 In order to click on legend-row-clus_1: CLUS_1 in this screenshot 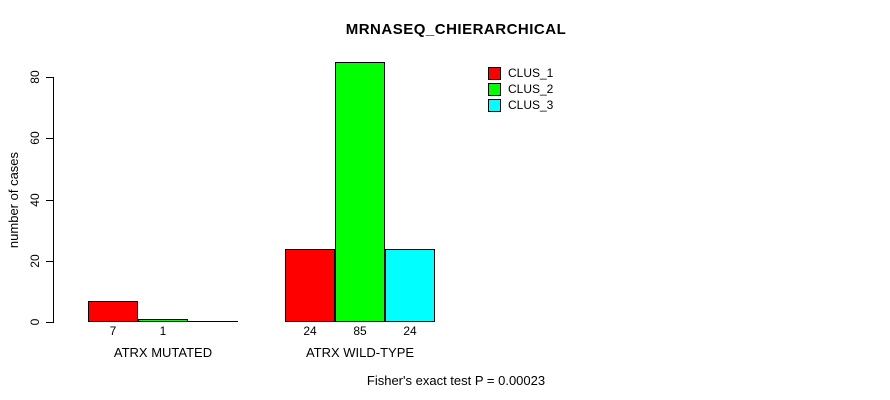, I will do `click(520, 73)`.